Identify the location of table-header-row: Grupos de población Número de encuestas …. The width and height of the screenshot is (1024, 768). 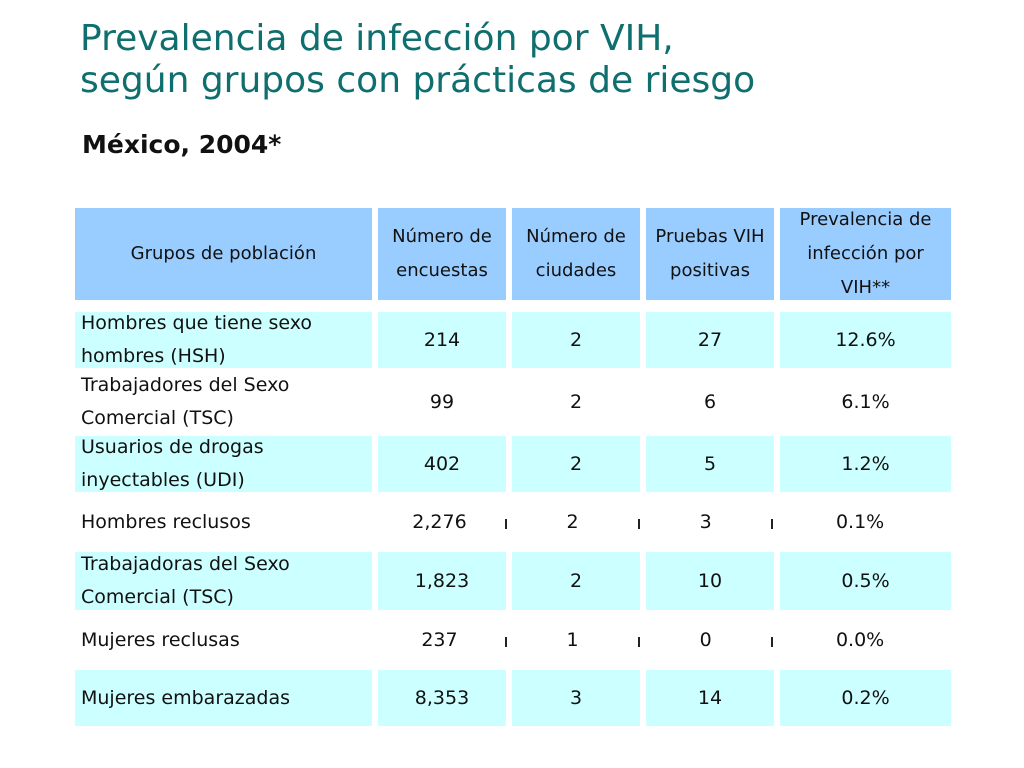
(513, 254).